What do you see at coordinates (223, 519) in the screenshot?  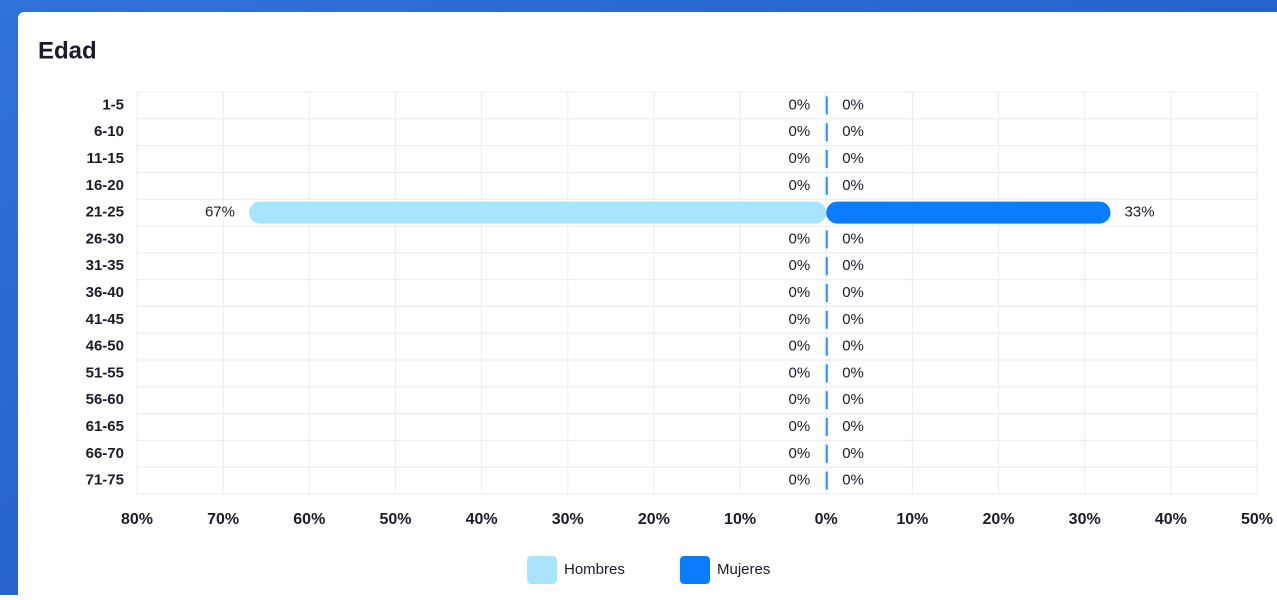 I see `x-tick-label: 70%` at bounding box center [223, 519].